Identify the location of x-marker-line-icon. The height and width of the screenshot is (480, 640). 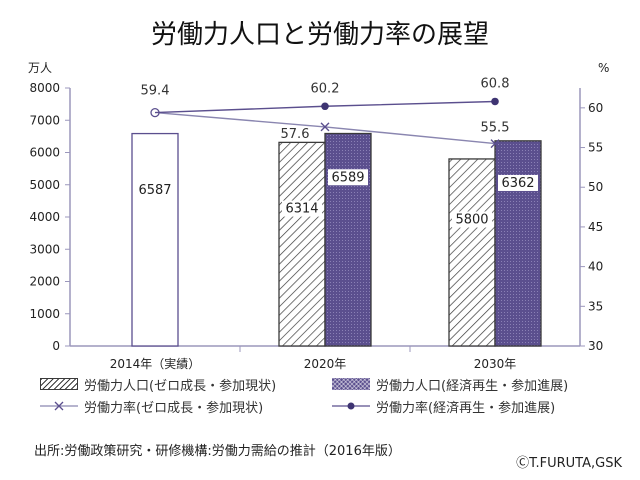
(59, 406).